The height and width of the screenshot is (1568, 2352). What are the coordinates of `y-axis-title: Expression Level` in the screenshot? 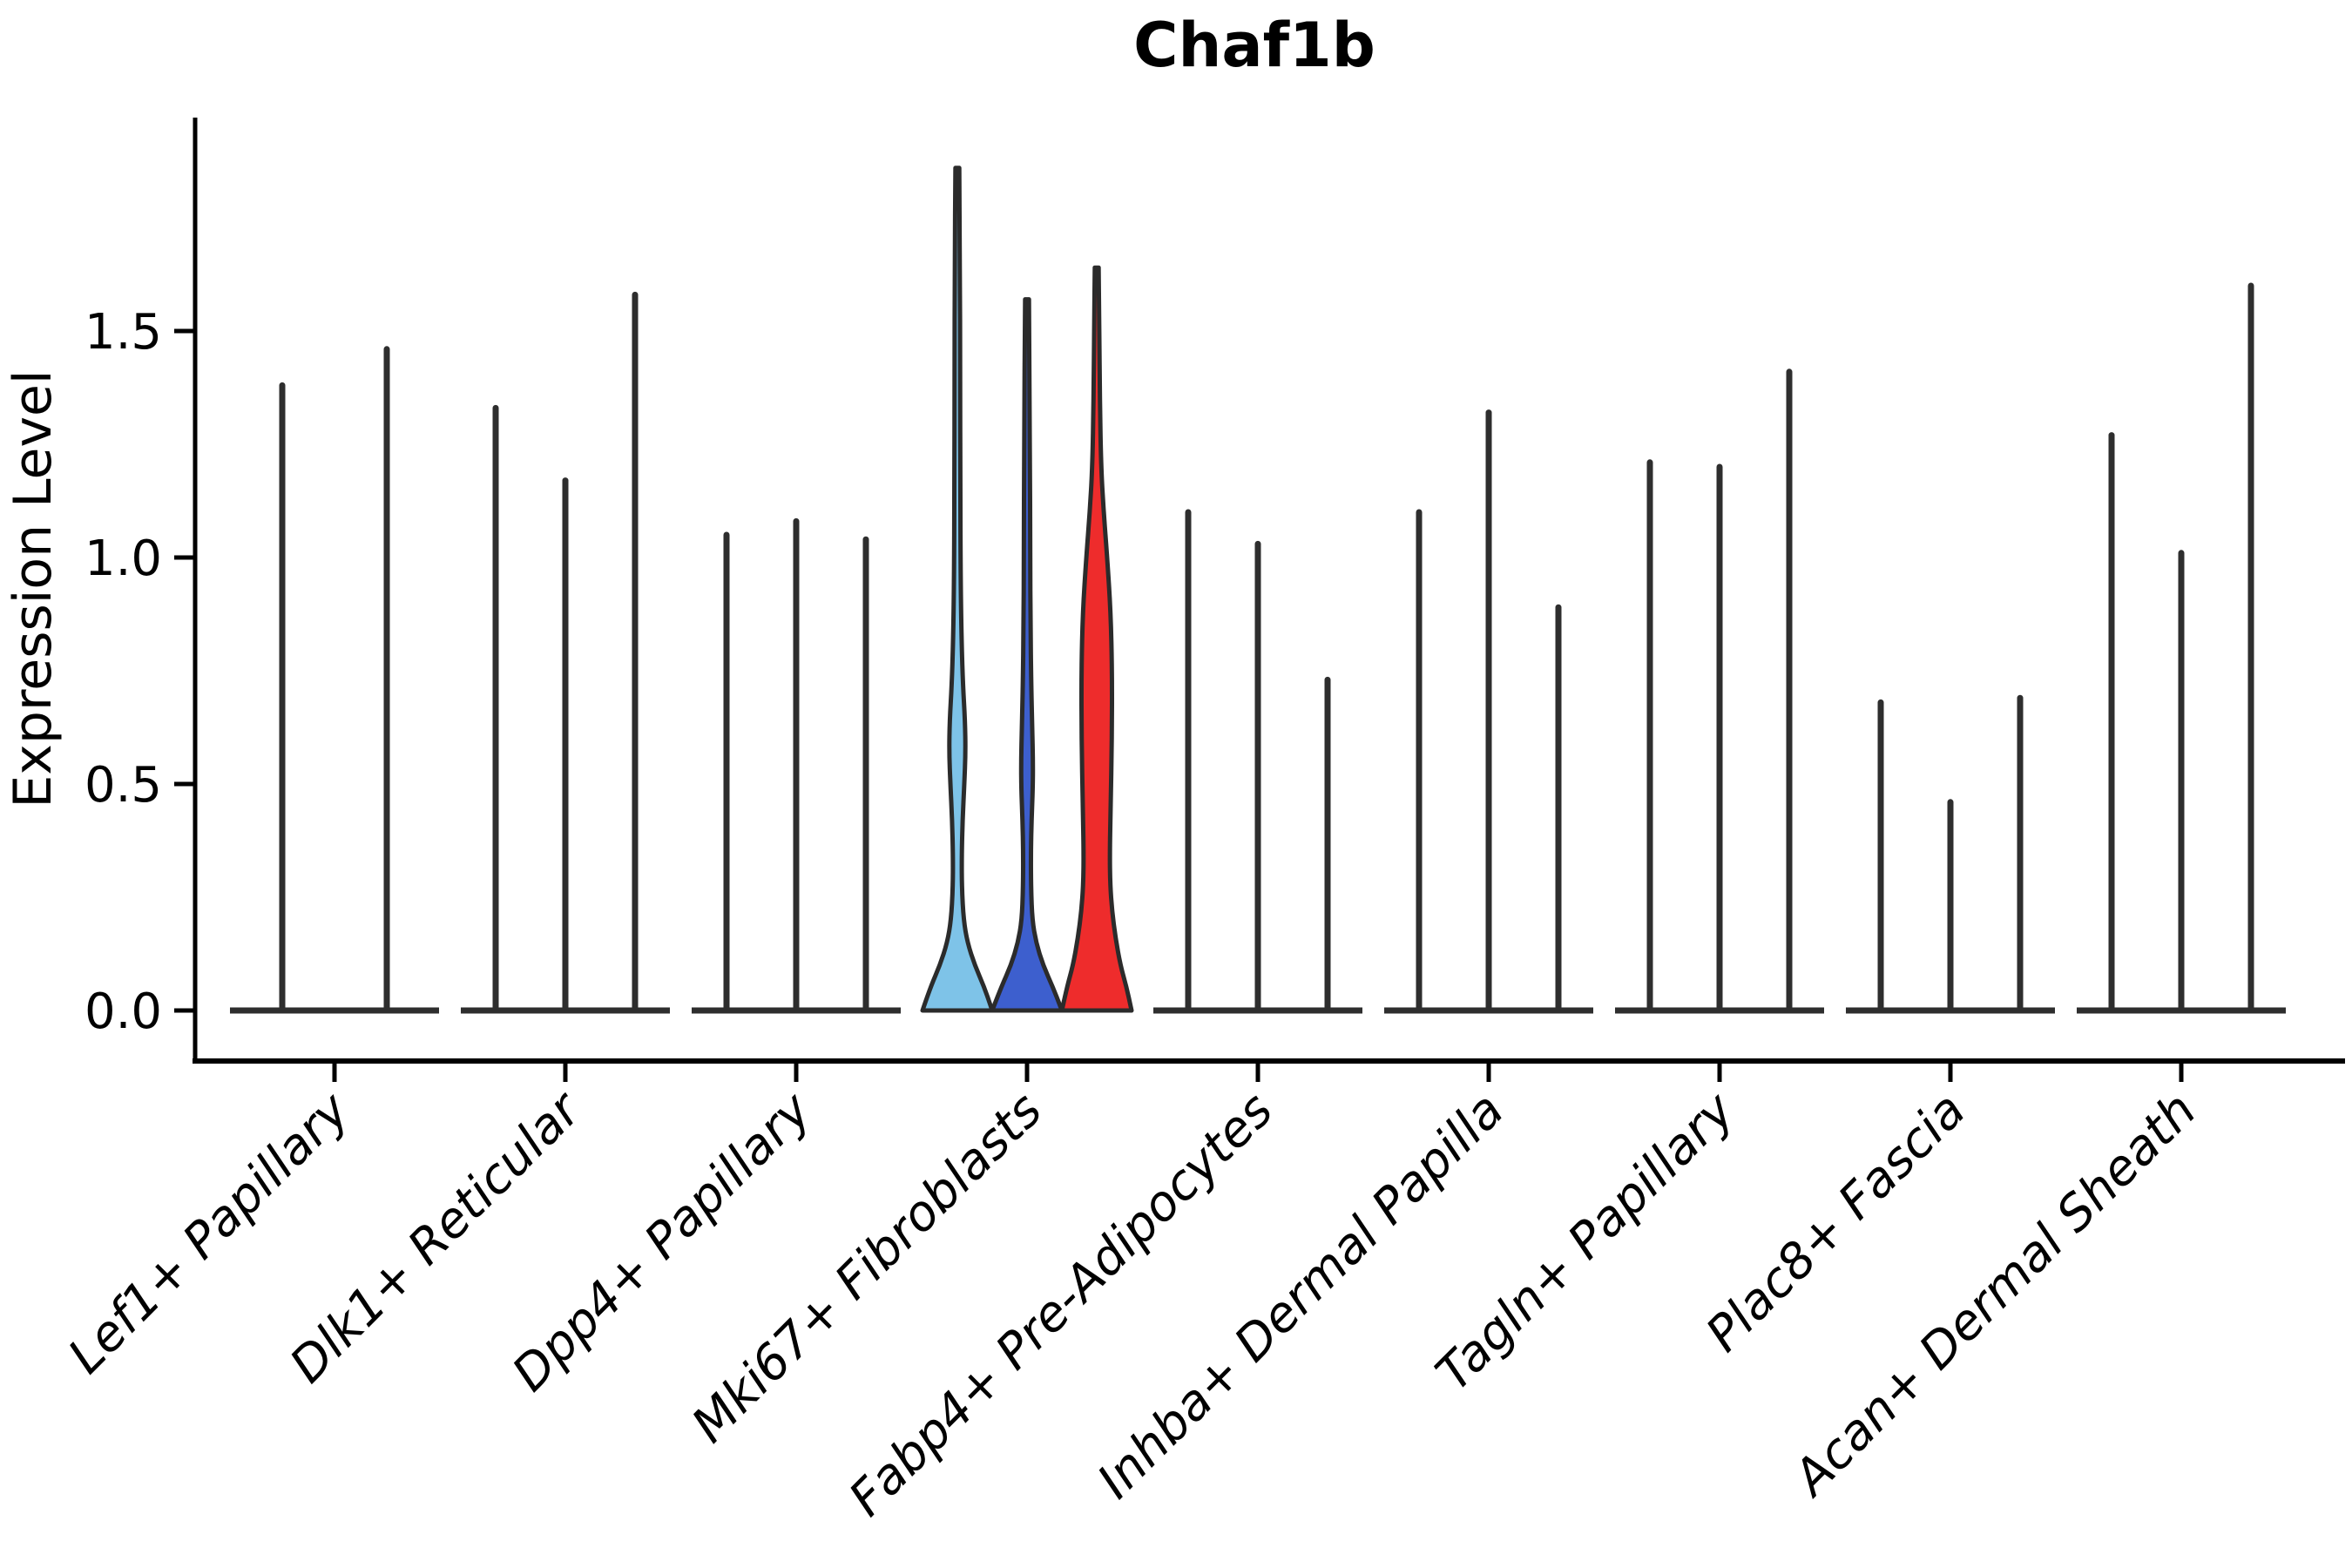 It's located at (33, 588).